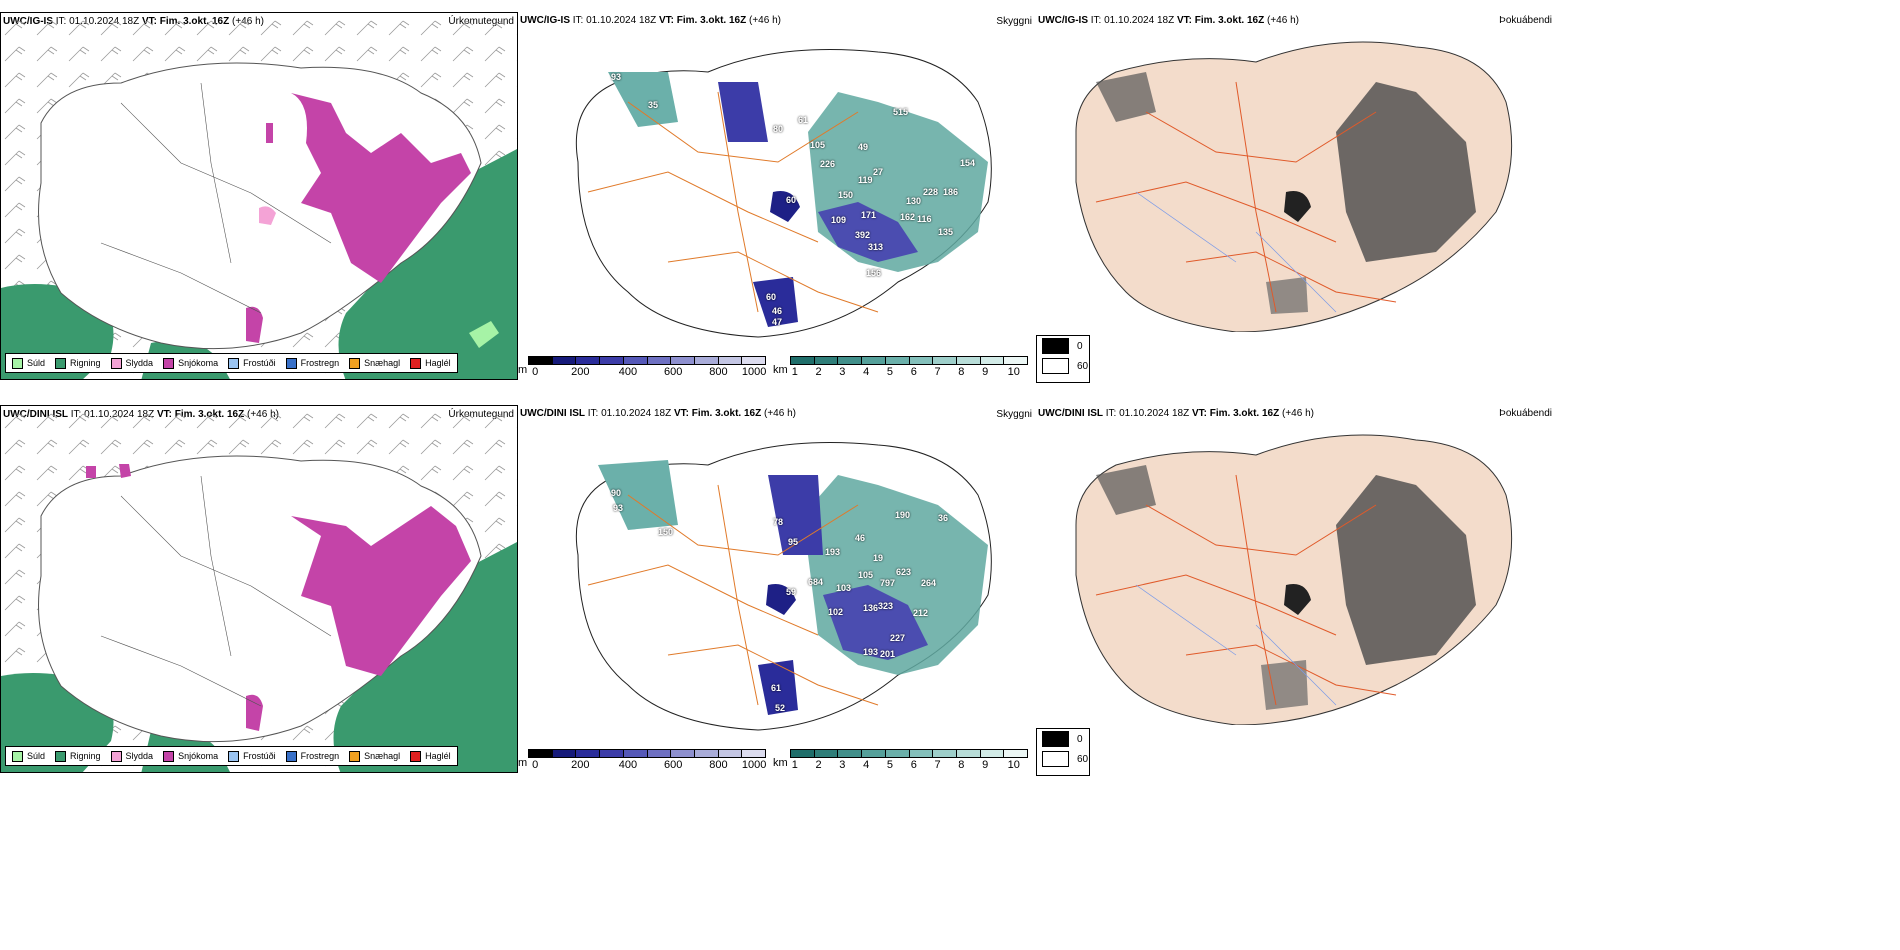 The height and width of the screenshot is (950, 1900). What do you see at coordinates (131, 756) in the screenshot?
I see `legend-item: Slydda` at bounding box center [131, 756].